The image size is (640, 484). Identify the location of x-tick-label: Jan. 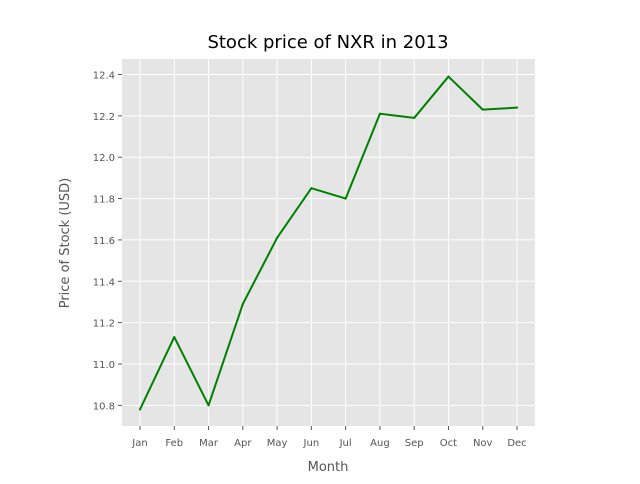
(139, 443).